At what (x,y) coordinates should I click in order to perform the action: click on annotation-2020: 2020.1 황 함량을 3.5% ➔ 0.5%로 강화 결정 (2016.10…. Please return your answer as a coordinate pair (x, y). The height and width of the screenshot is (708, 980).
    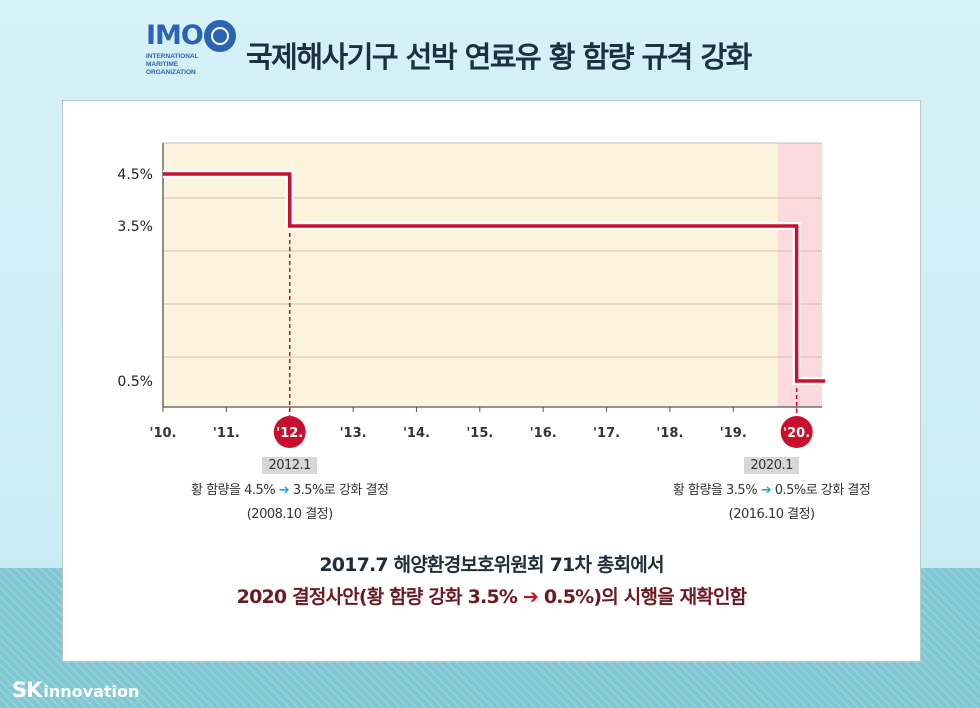
    Looking at the image, I should click on (772, 489).